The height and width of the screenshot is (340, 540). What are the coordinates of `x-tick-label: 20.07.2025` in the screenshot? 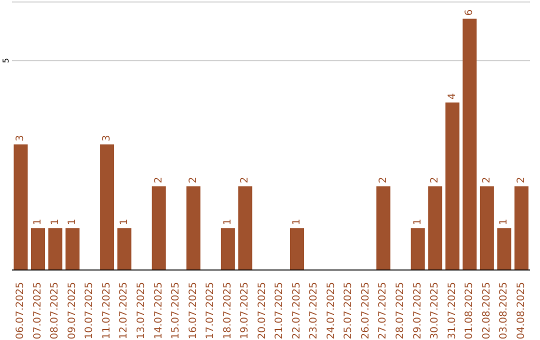 It's located at (262, 311).